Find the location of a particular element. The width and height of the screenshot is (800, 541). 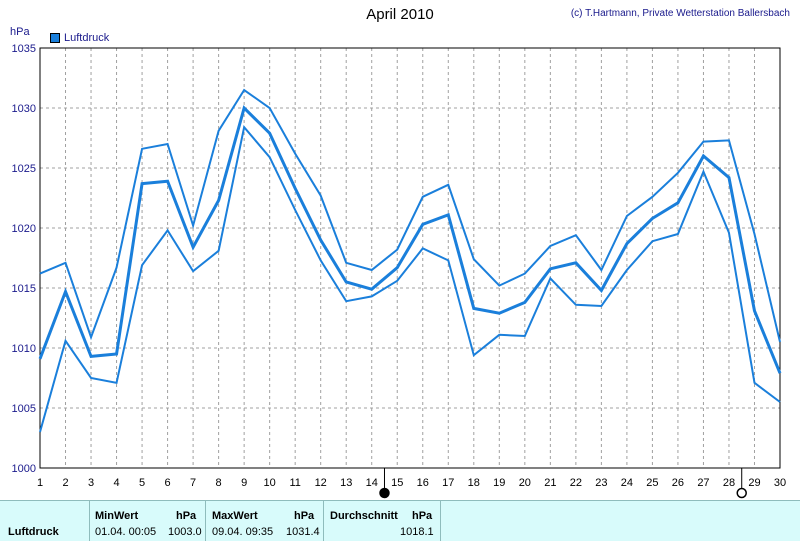

legend: Luftdruck is located at coordinates (79, 38).